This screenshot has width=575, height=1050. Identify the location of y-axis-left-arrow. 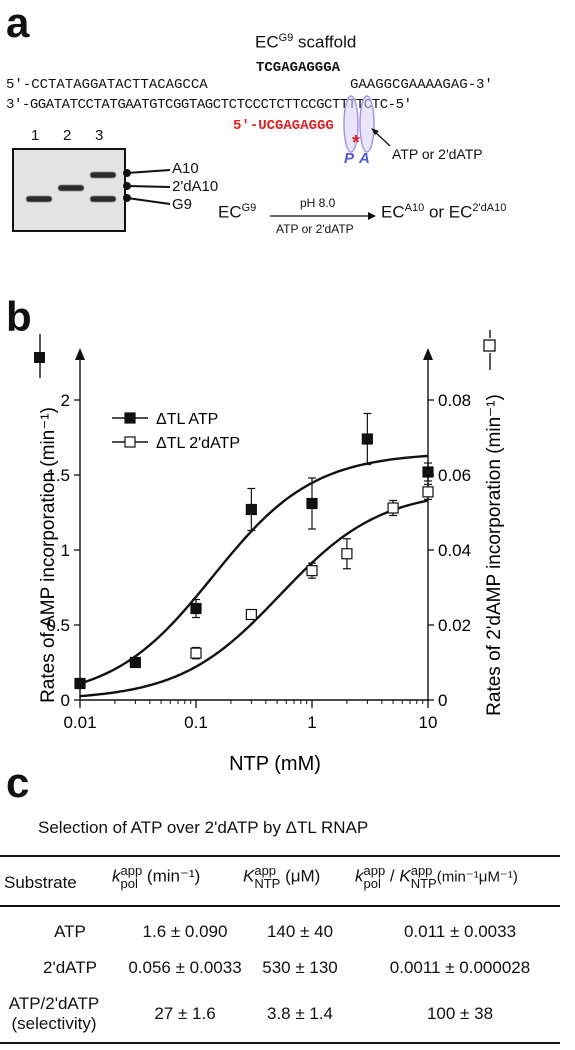
(80, 354).